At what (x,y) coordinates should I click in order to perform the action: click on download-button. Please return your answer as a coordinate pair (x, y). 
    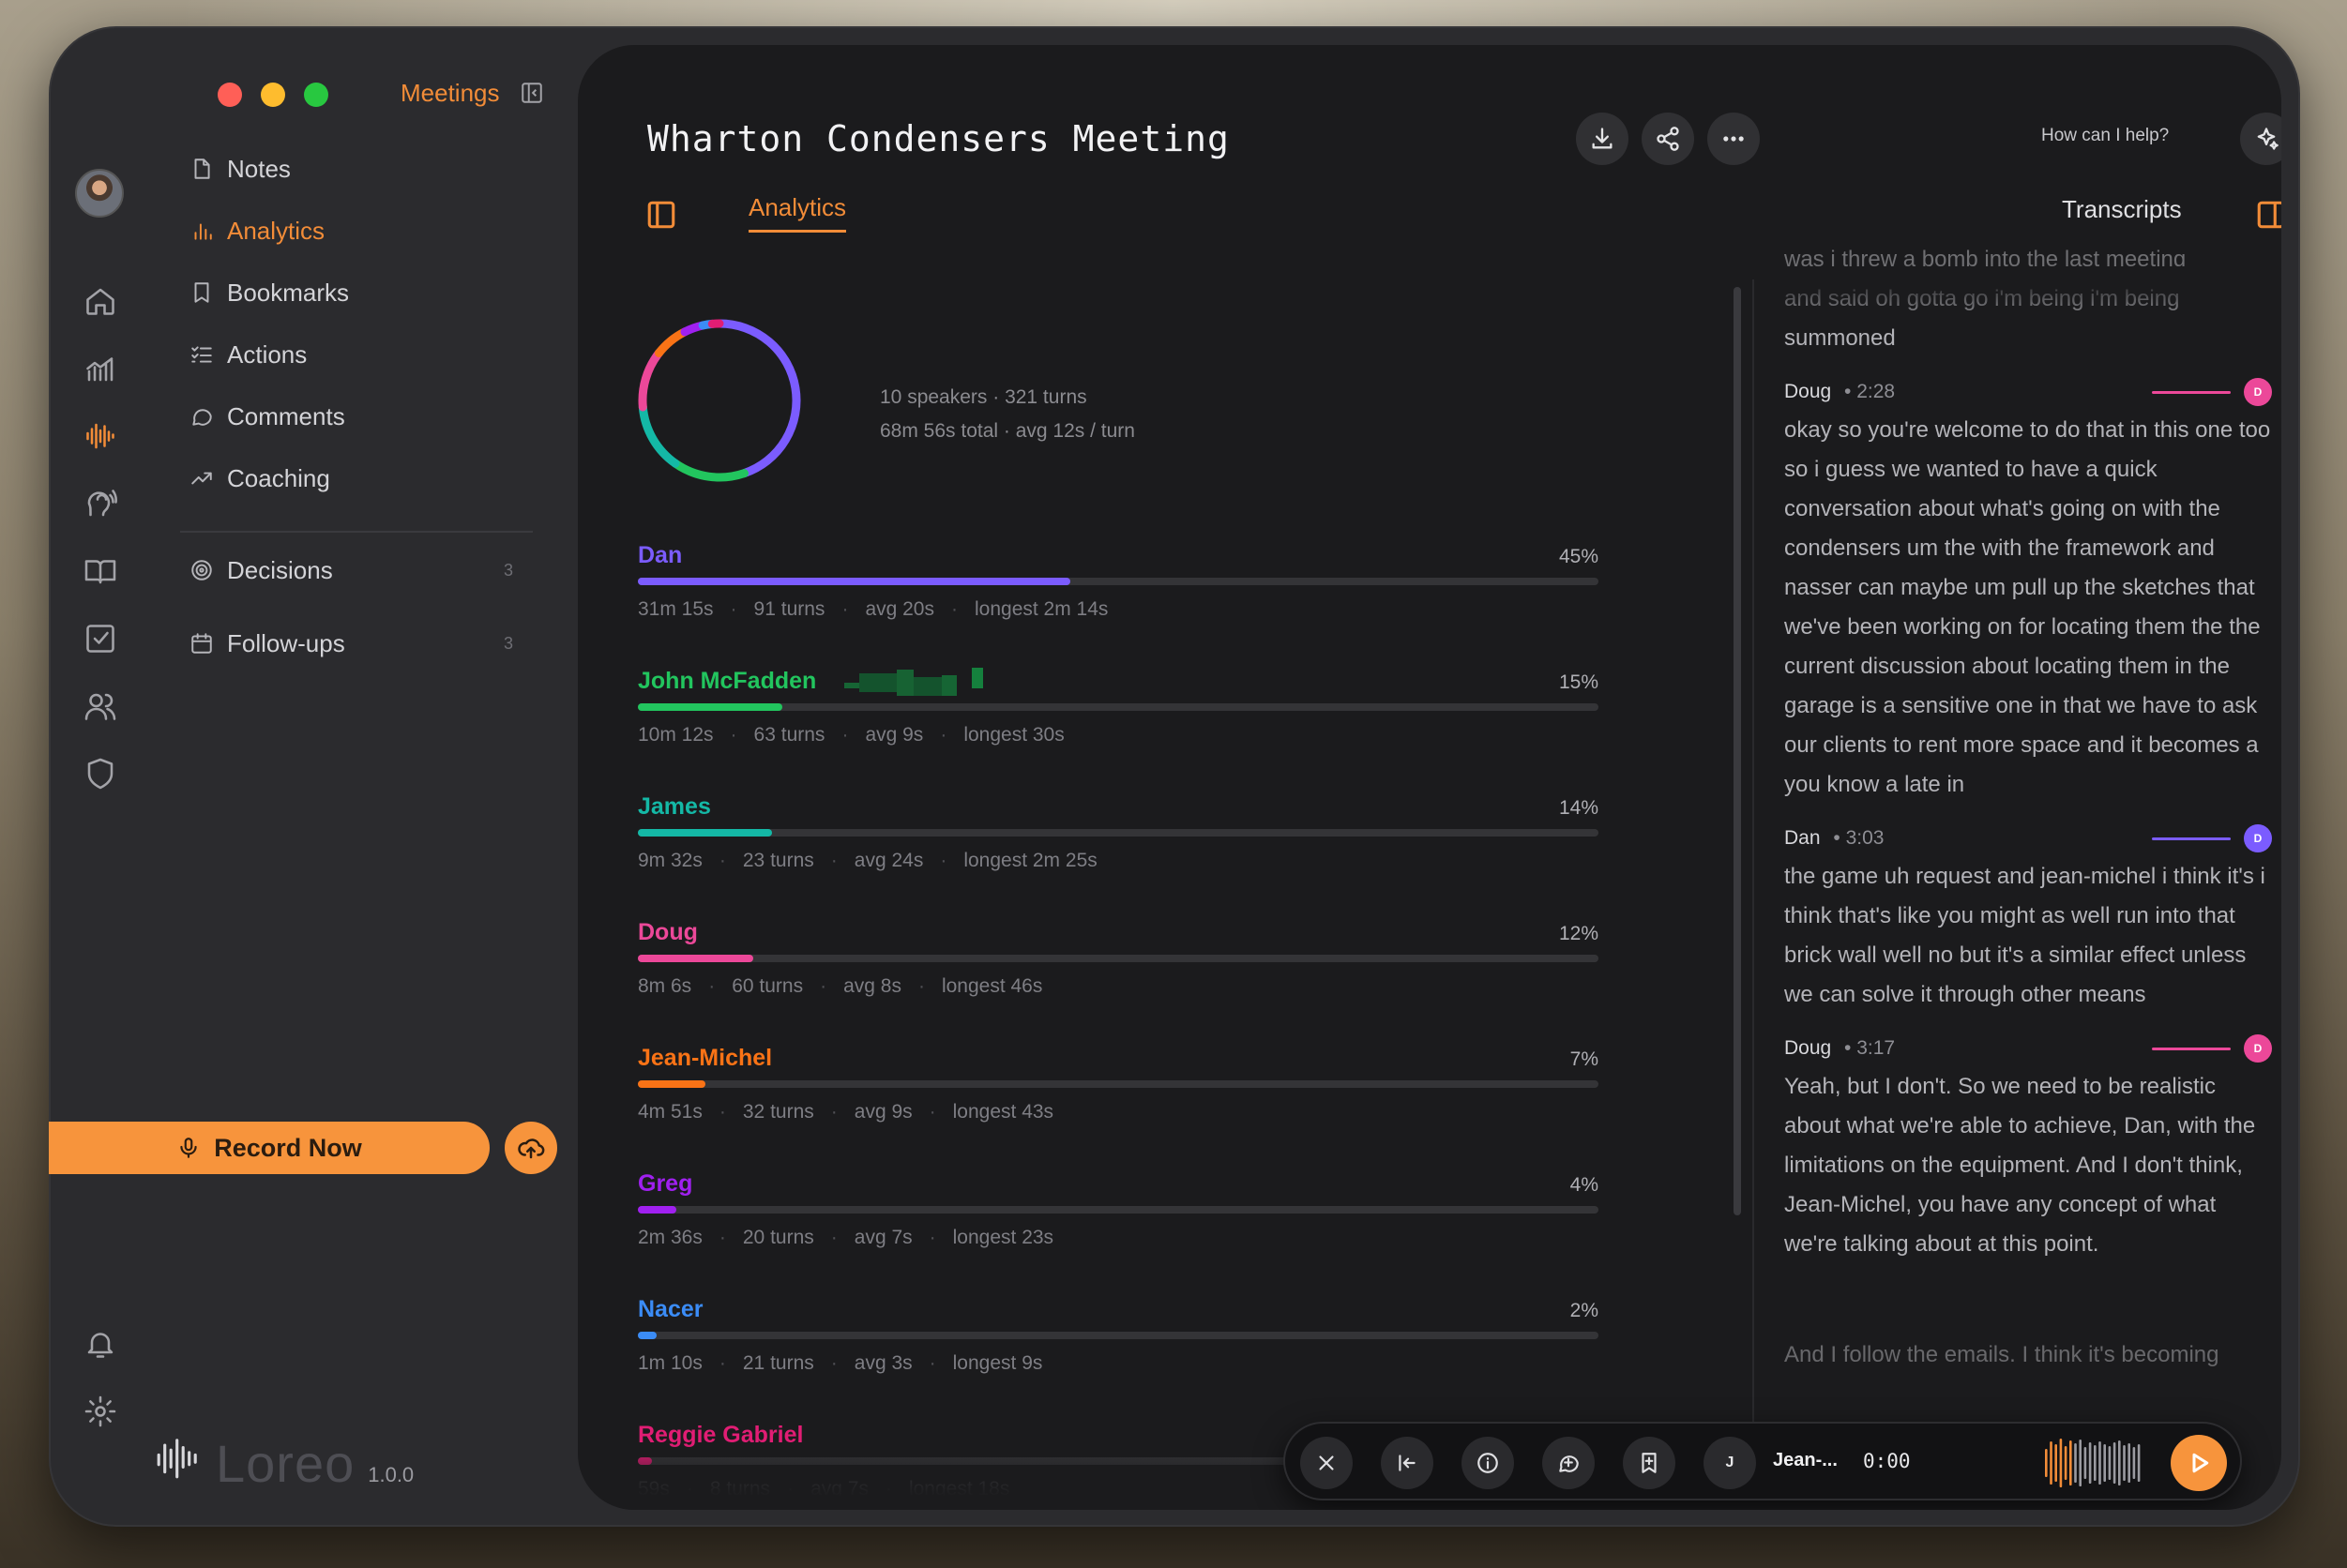
    Looking at the image, I should click on (1602, 139).